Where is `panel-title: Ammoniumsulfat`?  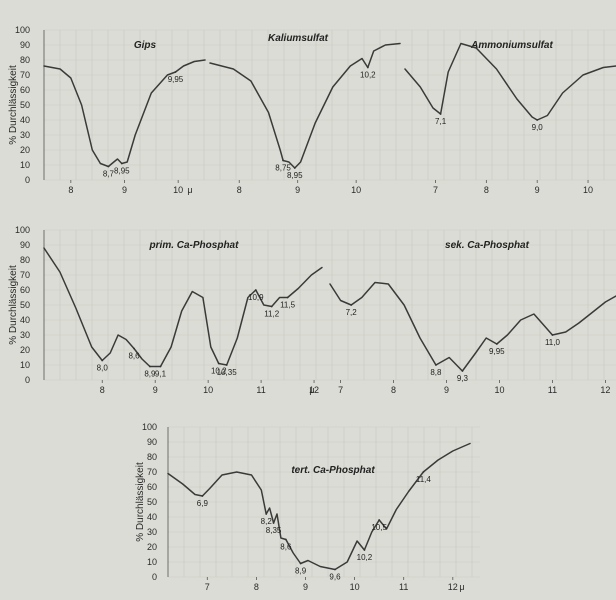
panel-title: Ammoniumsulfat is located at coordinates (511, 45).